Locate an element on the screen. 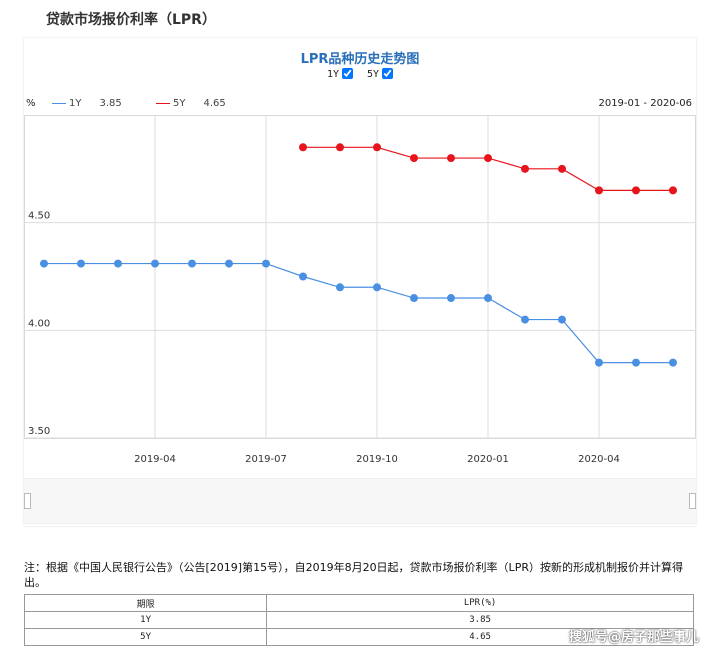 The width and height of the screenshot is (705, 654). toggle-5y-label: 5Y is located at coordinates (373, 74).